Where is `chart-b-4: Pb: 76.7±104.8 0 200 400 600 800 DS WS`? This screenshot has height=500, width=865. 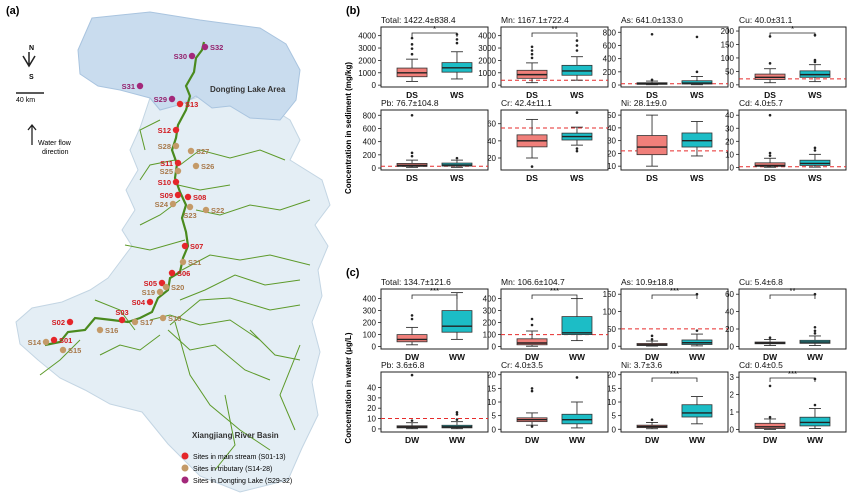
chart-b-4: Pb: 76.7±104.8 0 200 400 600 800 DS WS is located at coordinates (426, 140).